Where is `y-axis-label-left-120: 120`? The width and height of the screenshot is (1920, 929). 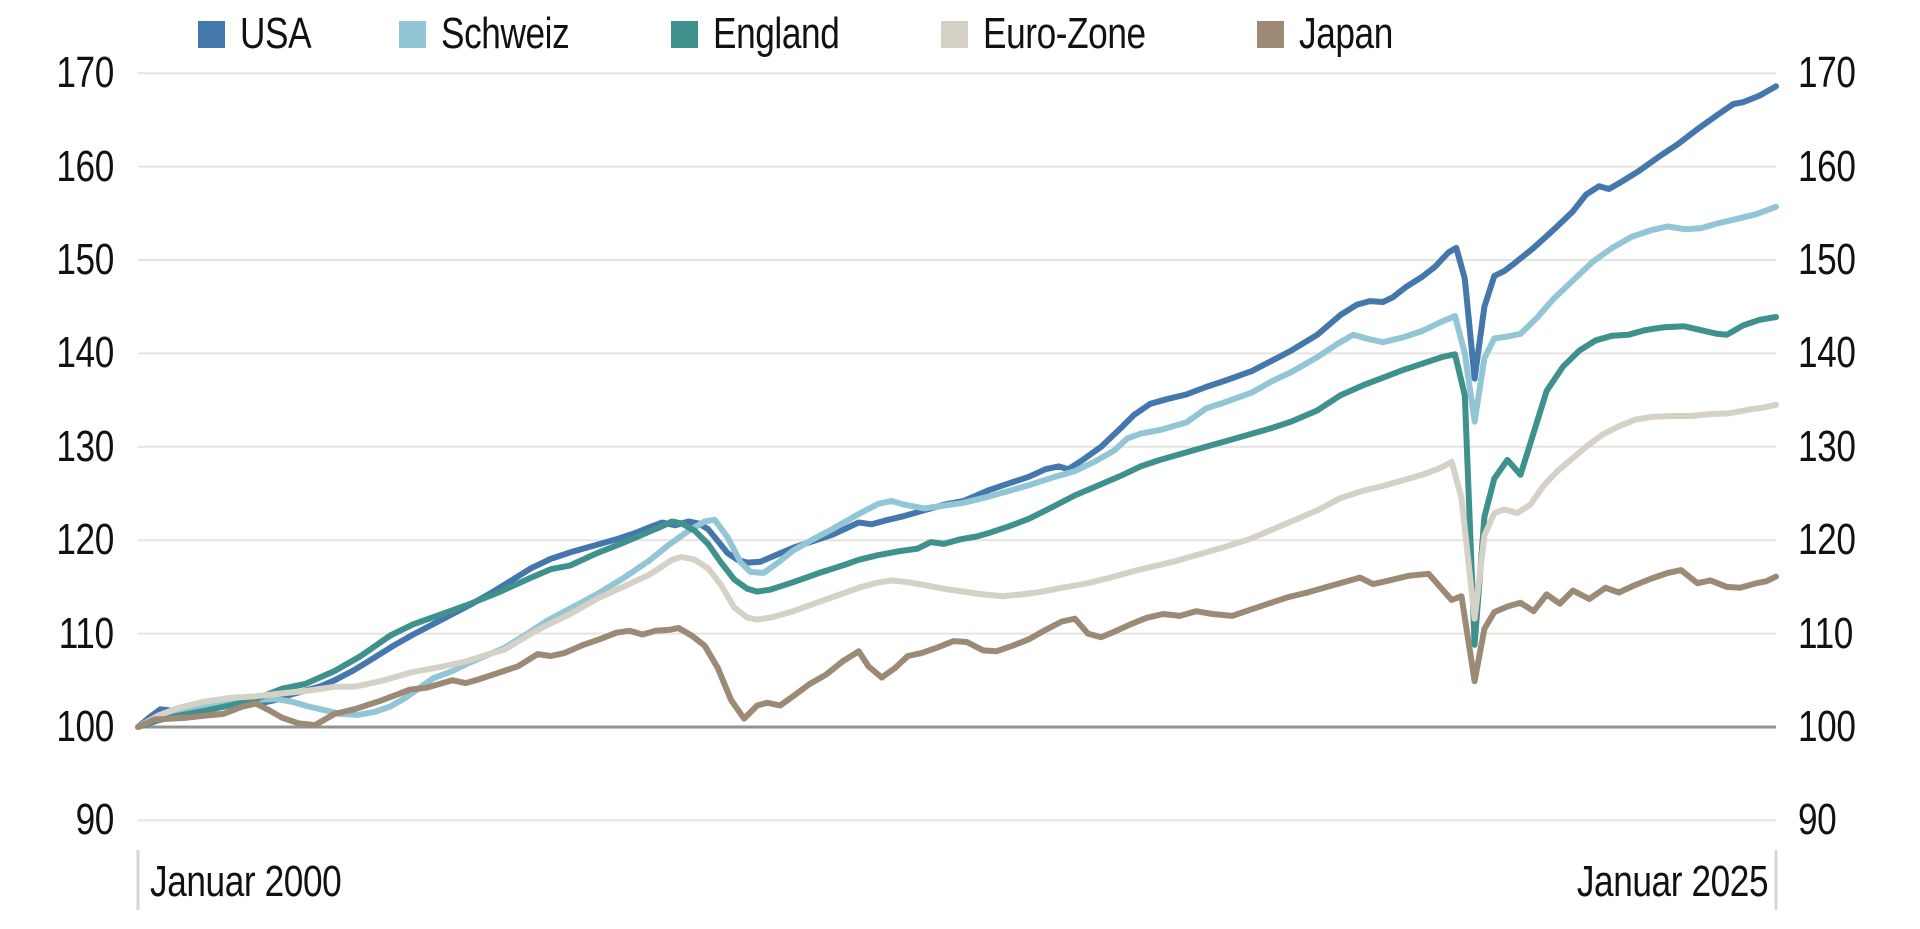
y-axis-label-left-120: 120 is located at coordinates (57, 540).